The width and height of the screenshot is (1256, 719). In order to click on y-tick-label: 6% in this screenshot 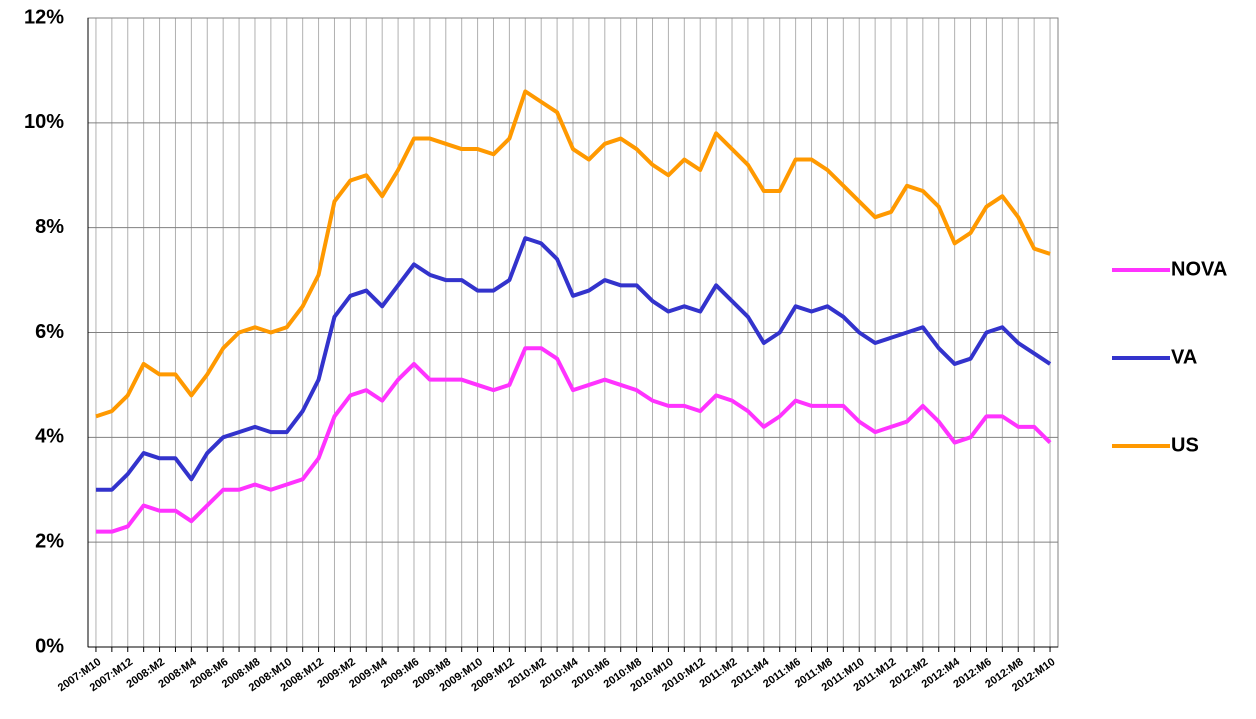, I will do `click(49, 332)`.